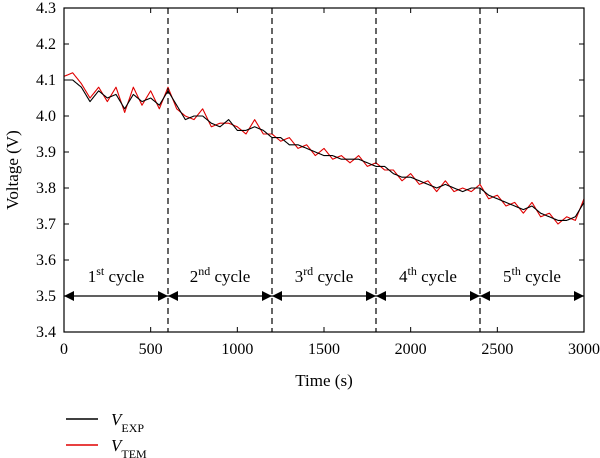 The width and height of the screenshot is (600, 458). What do you see at coordinates (116, 275) in the screenshot?
I see `cycle-label: 1st cycle` at bounding box center [116, 275].